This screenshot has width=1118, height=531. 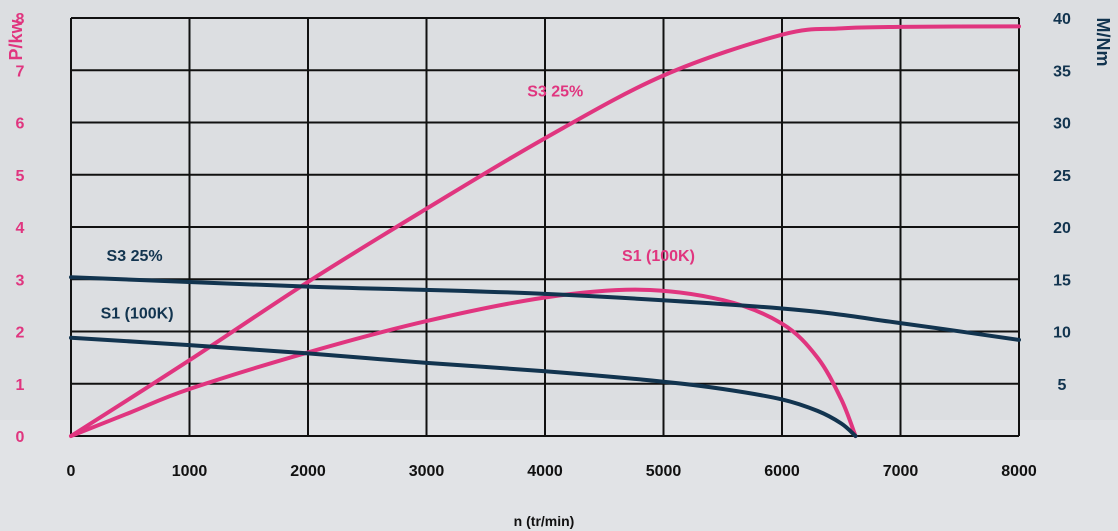 I want to click on left-tick-label: 8, so click(x=20, y=19).